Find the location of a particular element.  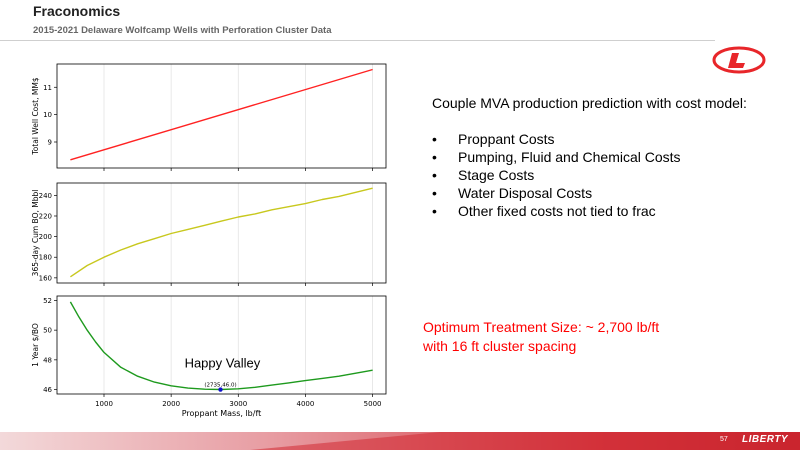

header-divider is located at coordinates (357, 40).